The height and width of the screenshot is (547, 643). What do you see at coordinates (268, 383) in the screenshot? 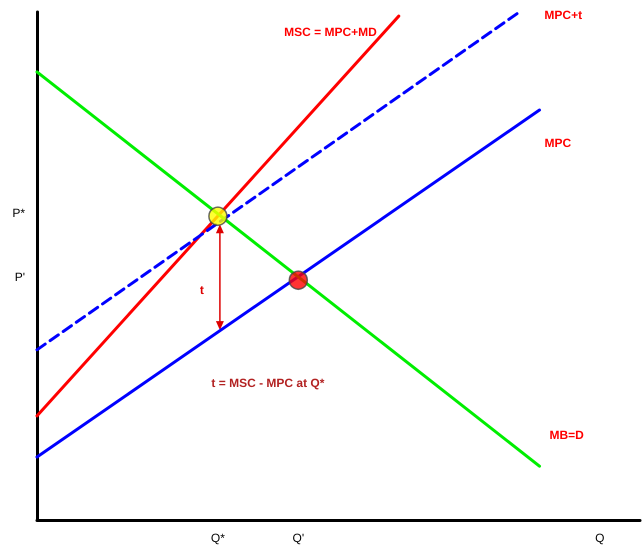
I see `annotation: t = MSC - MPC at Q*` at bounding box center [268, 383].